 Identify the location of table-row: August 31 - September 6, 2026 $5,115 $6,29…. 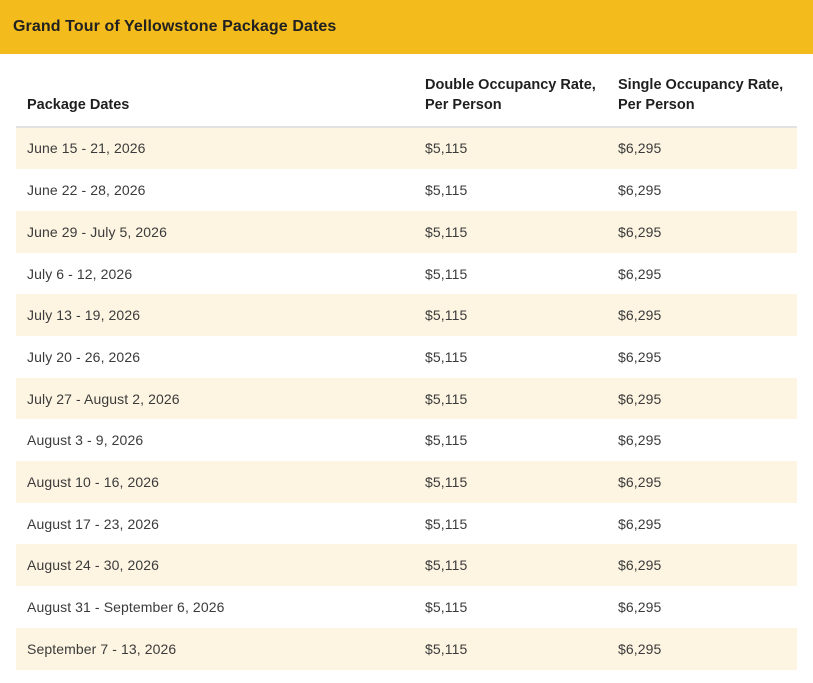
(406, 607).